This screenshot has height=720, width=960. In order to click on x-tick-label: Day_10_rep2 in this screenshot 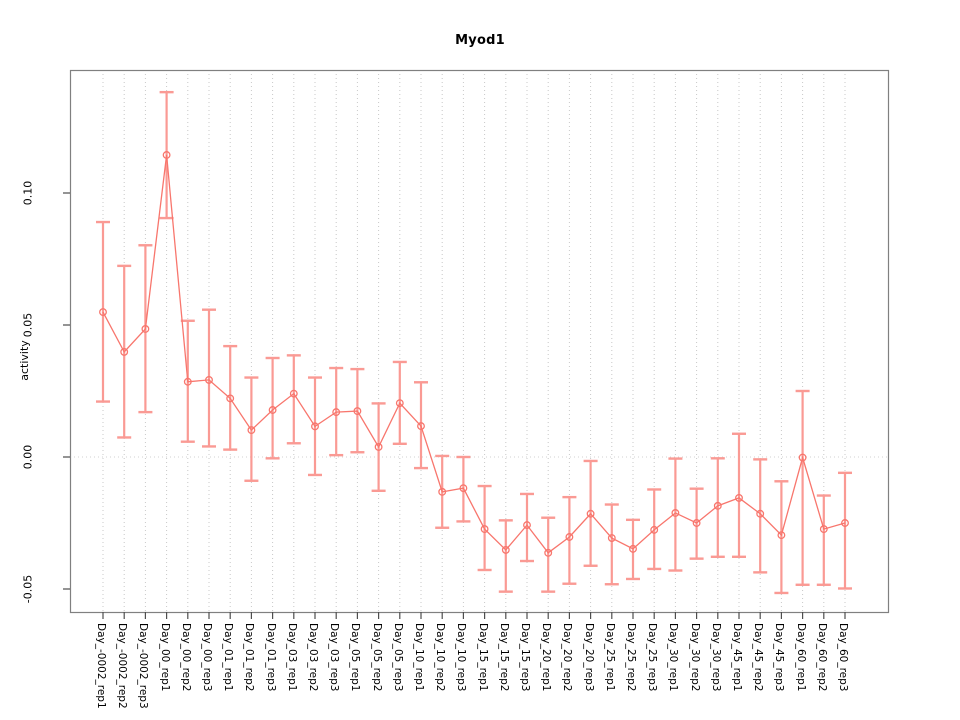, I will do `click(440, 657)`.